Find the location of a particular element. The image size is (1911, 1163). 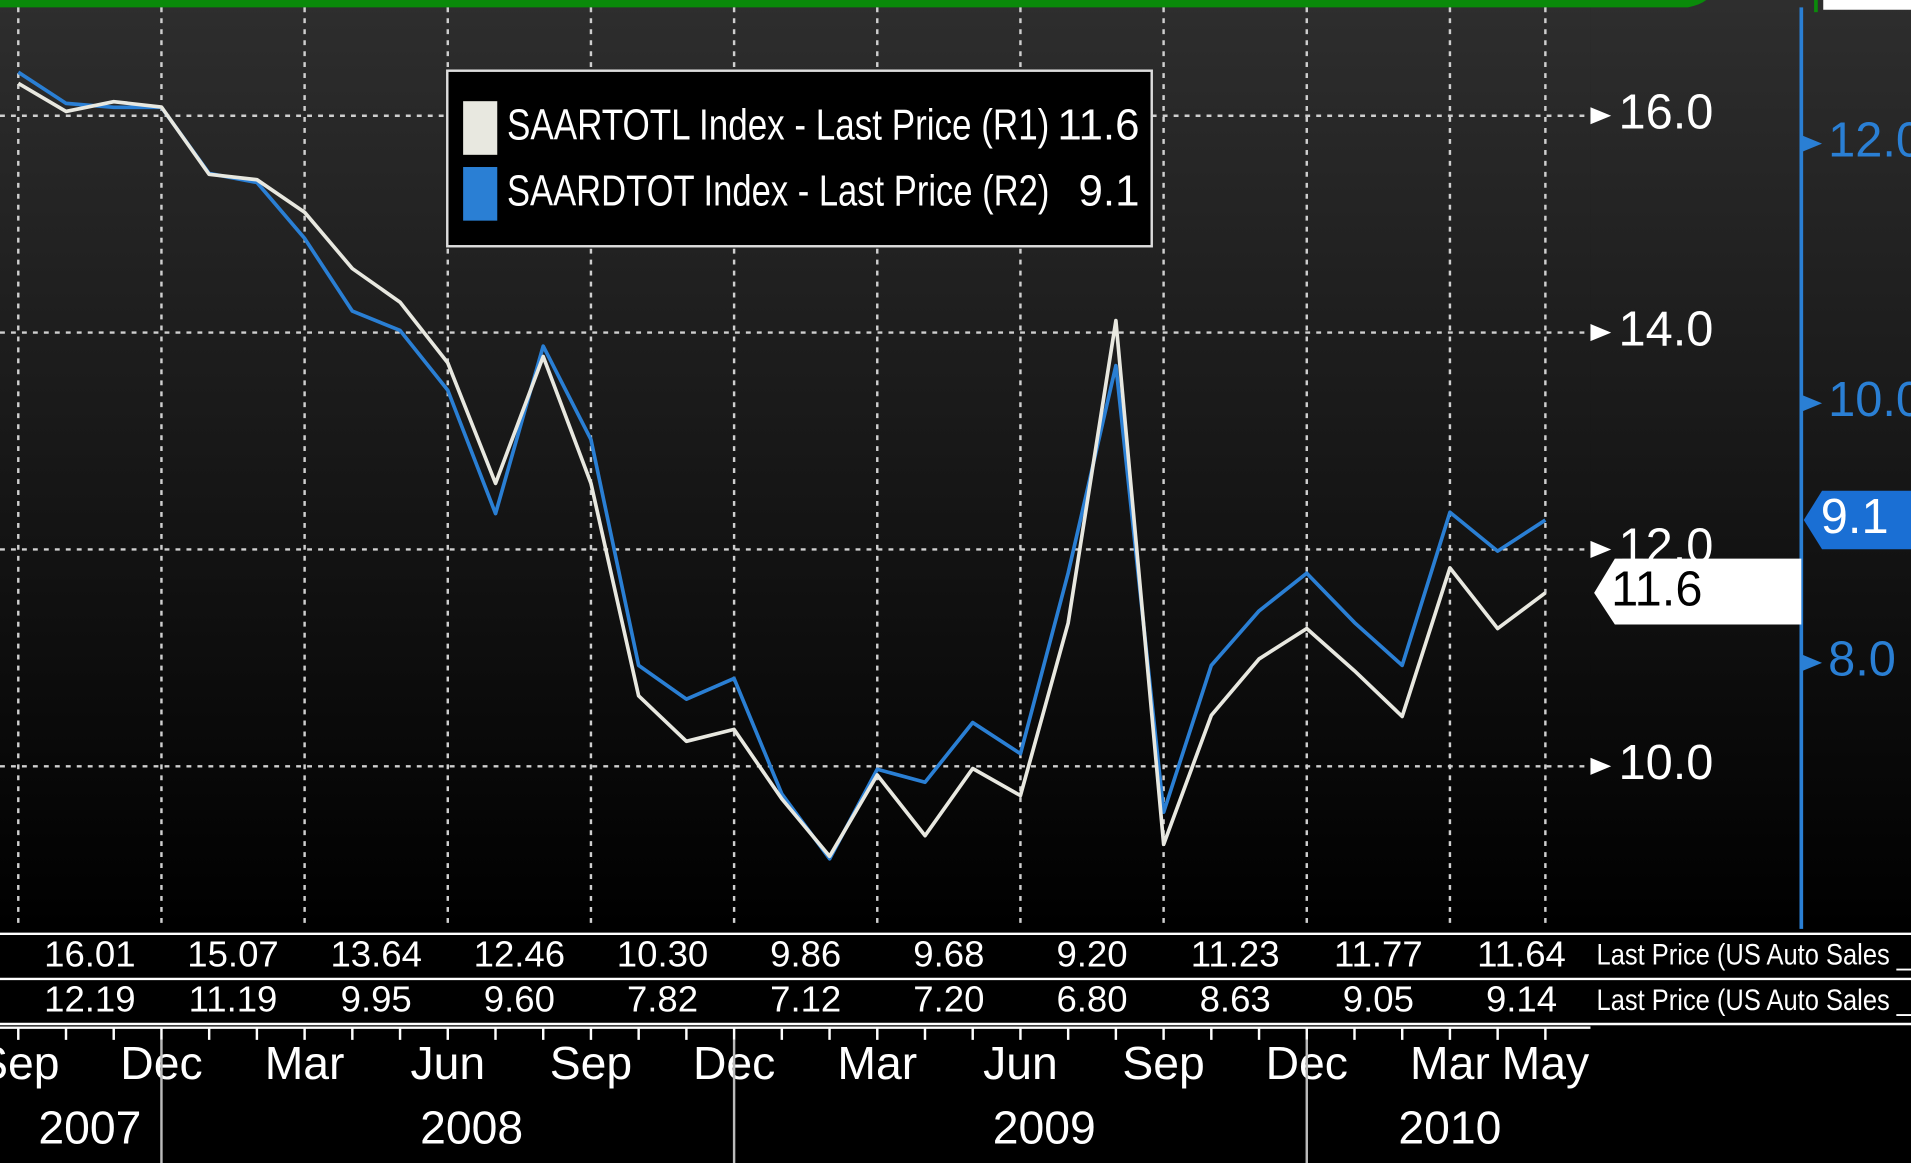

table-cell: 11.19 is located at coordinates (233, 999).